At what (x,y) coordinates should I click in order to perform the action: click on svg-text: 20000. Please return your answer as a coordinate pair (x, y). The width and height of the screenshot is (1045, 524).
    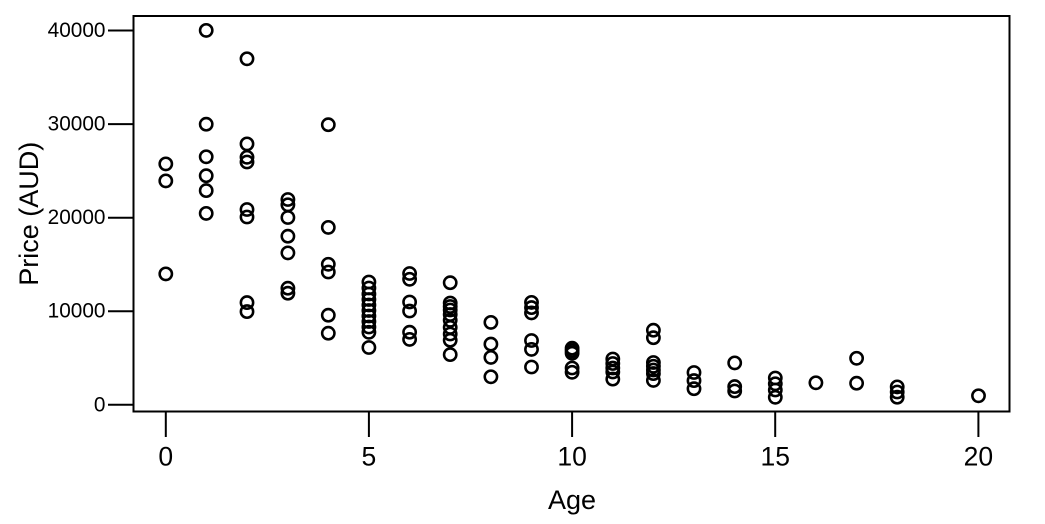
    Looking at the image, I should click on (77, 217).